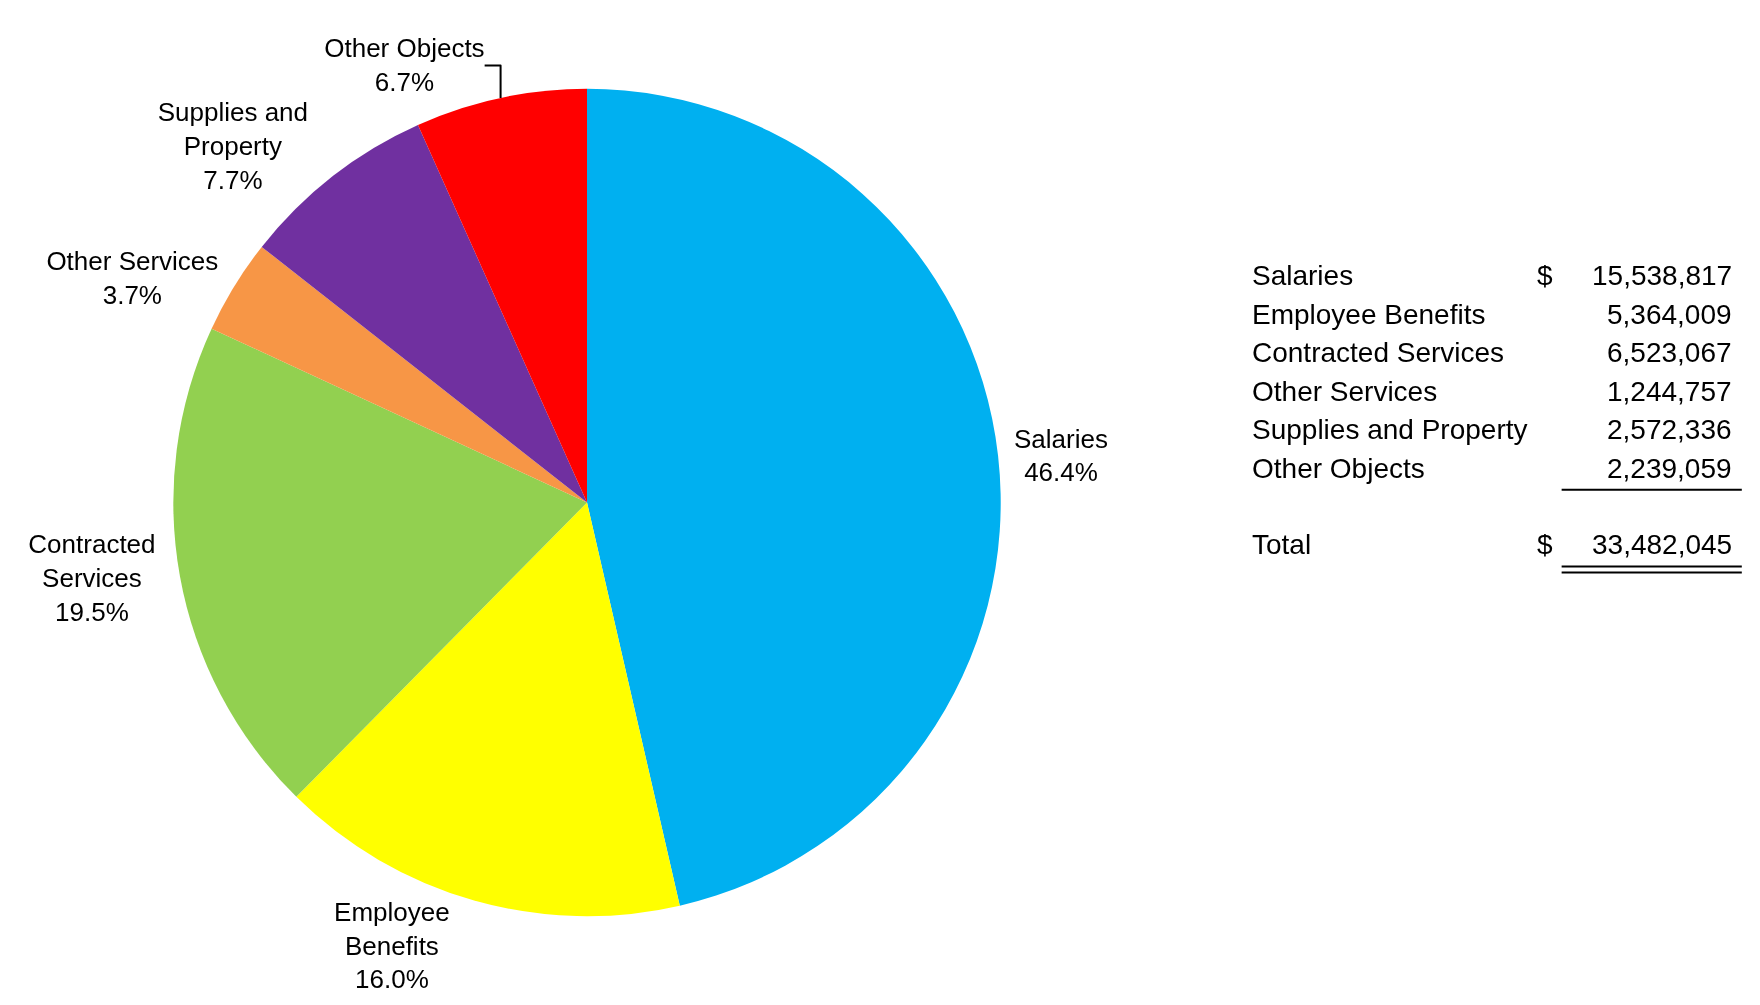  What do you see at coordinates (1669, 314) in the screenshot?
I see `text: 5,364,009` at bounding box center [1669, 314].